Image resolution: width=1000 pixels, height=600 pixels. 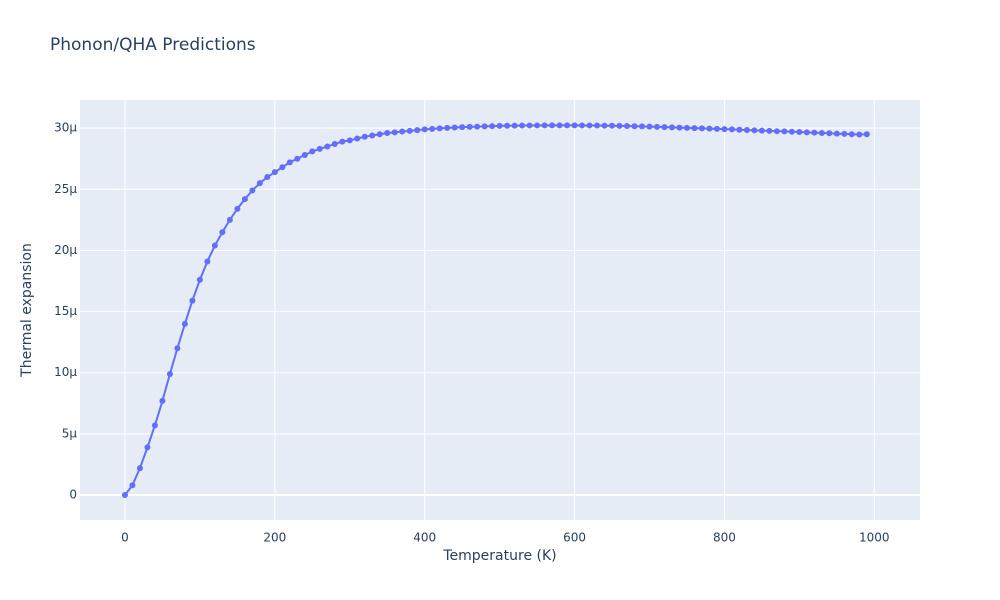 What do you see at coordinates (65, 189) in the screenshot?
I see `y-tick-label: 25μ` at bounding box center [65, 189].